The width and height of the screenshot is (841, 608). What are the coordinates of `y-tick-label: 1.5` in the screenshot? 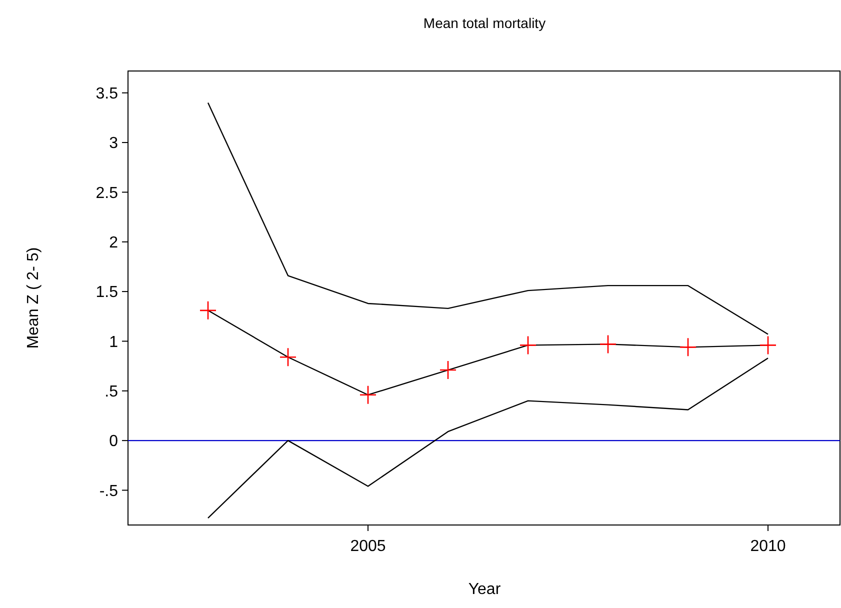 It's located at (107, 293).